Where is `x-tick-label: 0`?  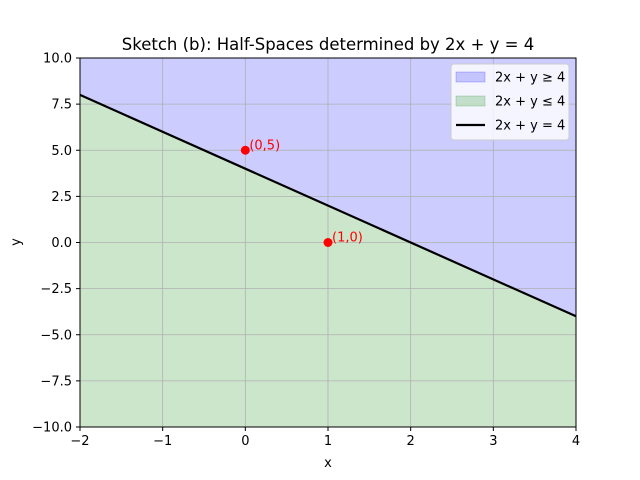 x-tick-label: 0 is located at coordinates (245, 441).